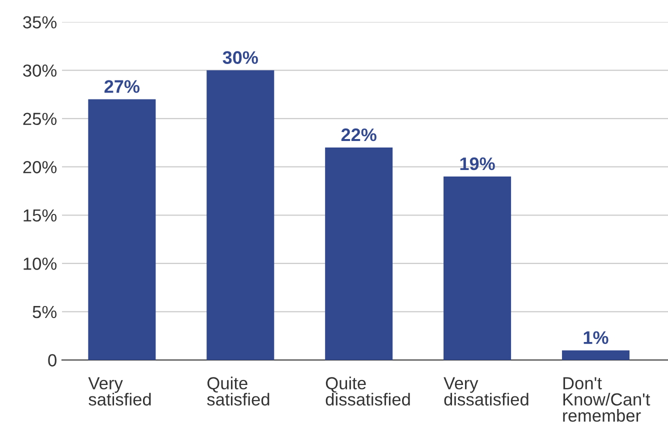 The image size is (668, 432). I want to click on data-label: 27%, so click(122, 86).